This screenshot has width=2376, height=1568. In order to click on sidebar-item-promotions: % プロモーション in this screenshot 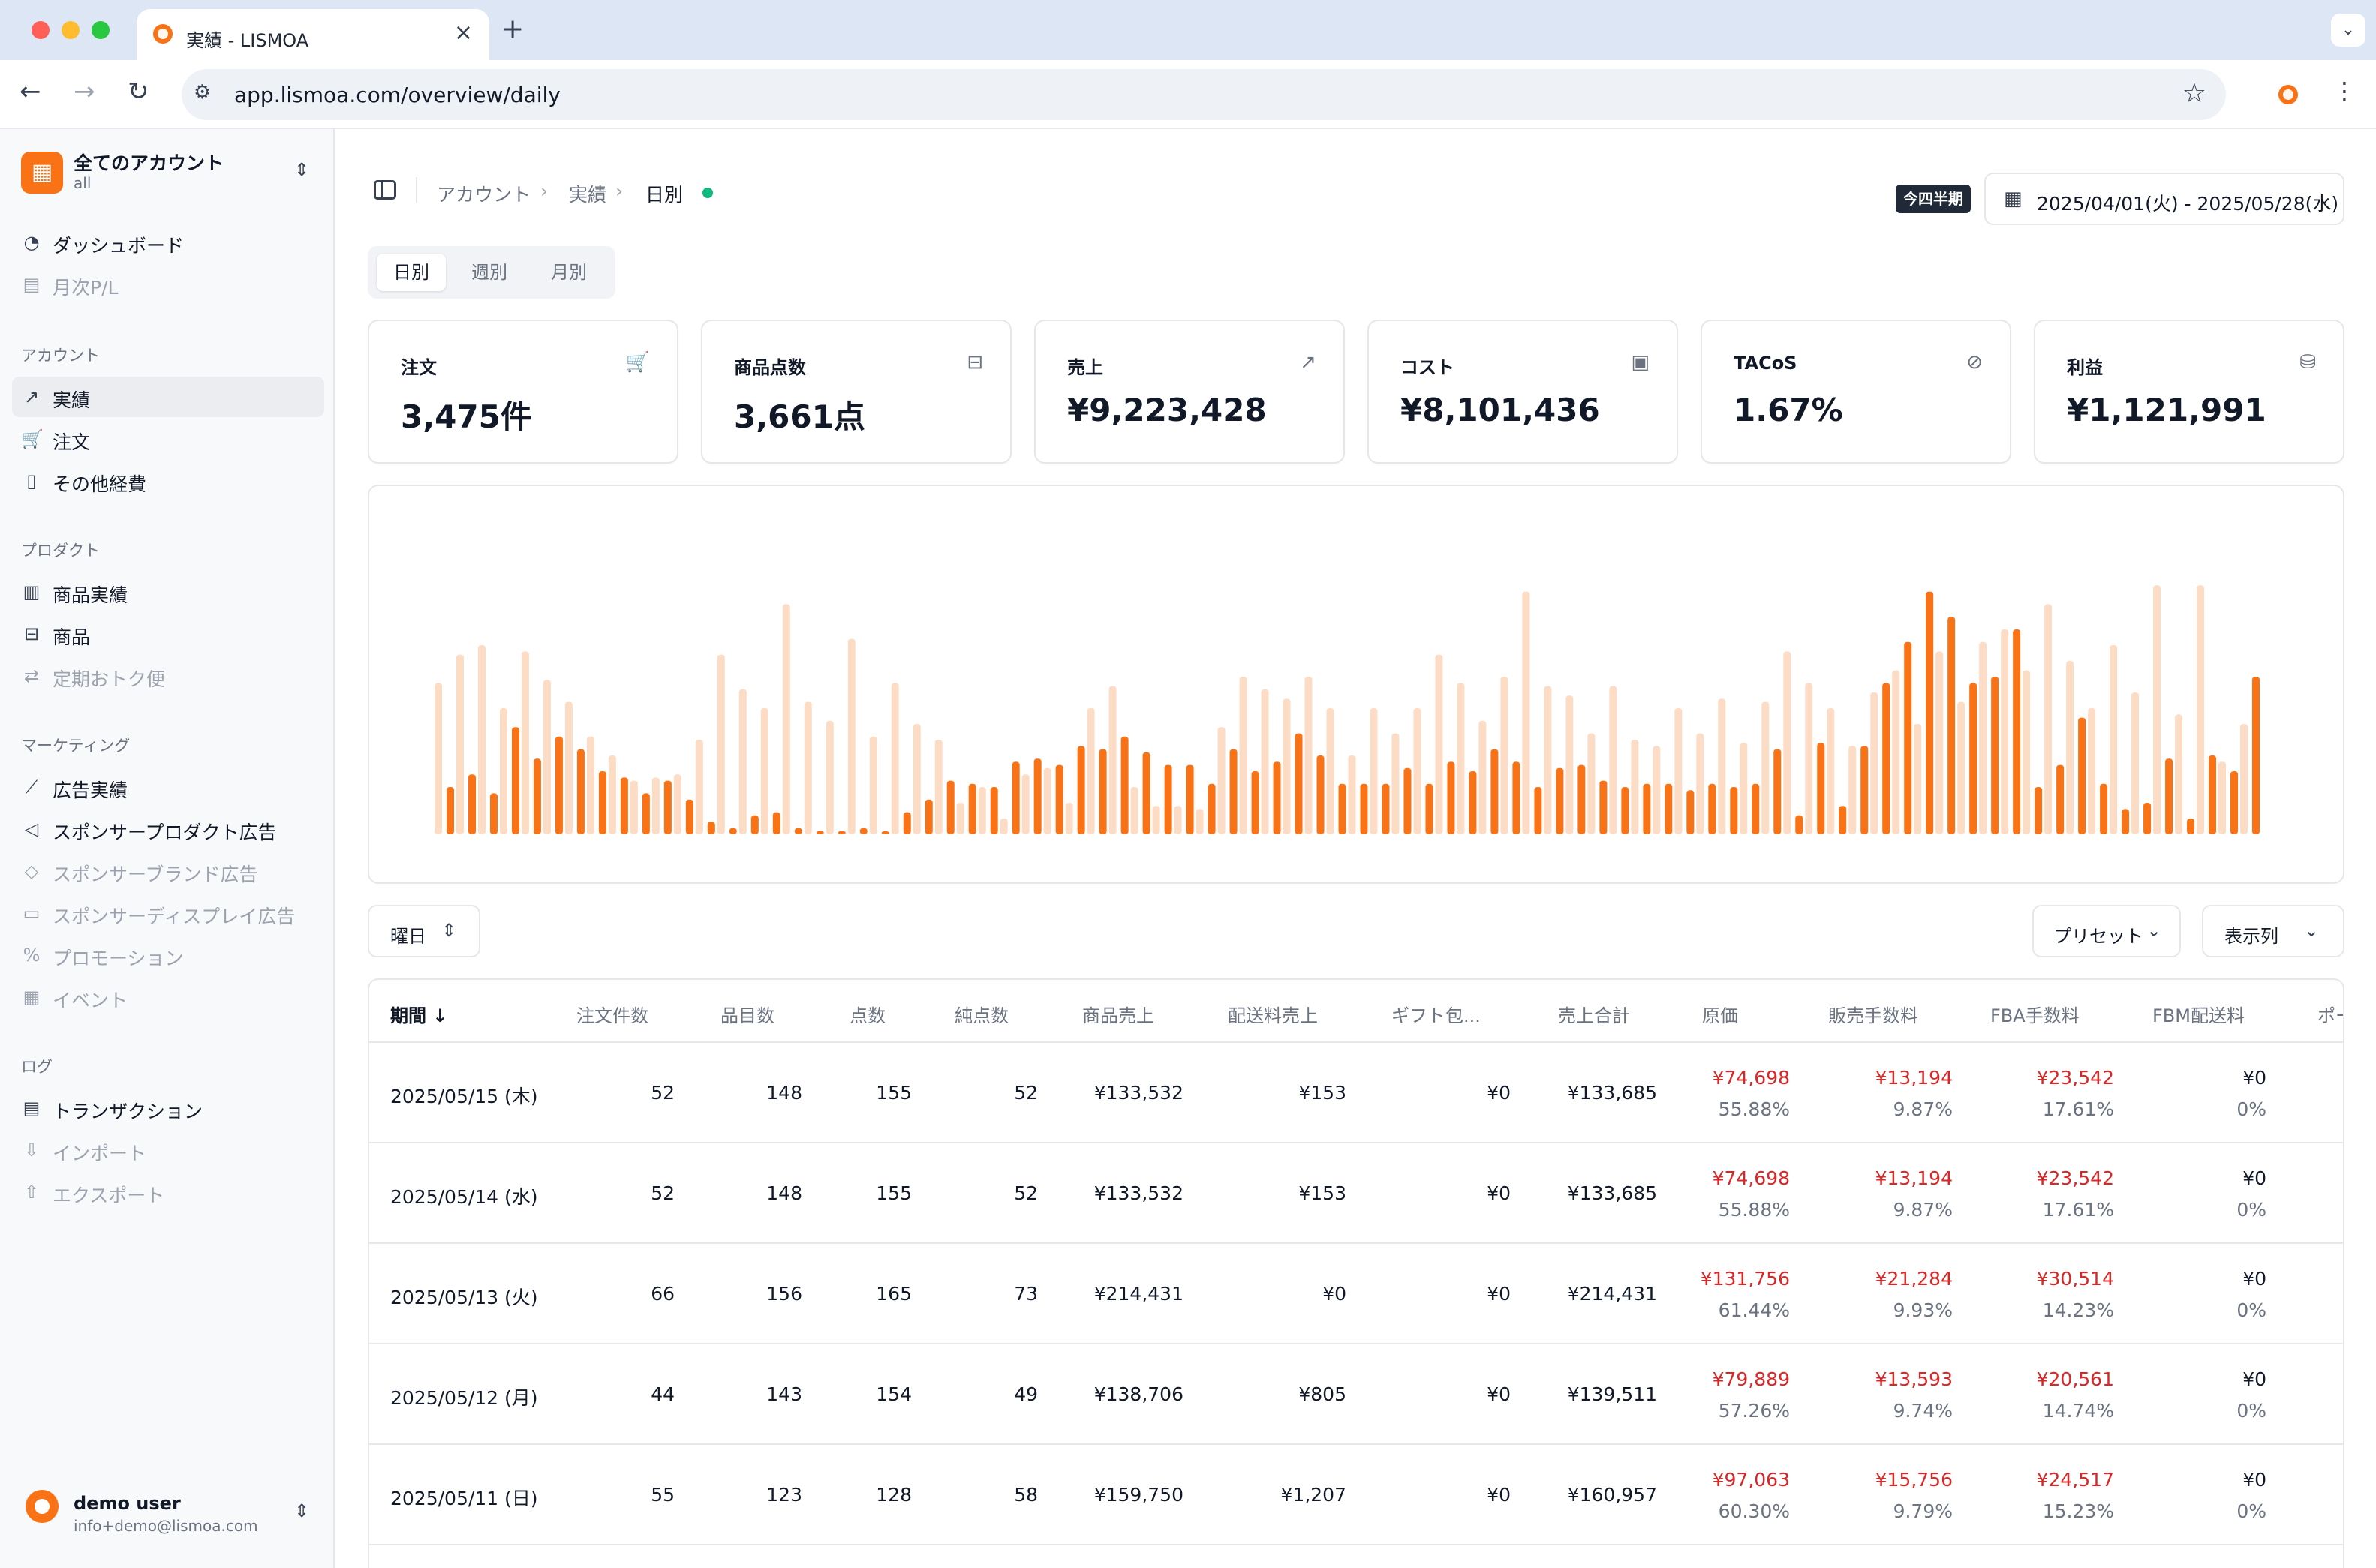, I will do `click(168, 955)`.